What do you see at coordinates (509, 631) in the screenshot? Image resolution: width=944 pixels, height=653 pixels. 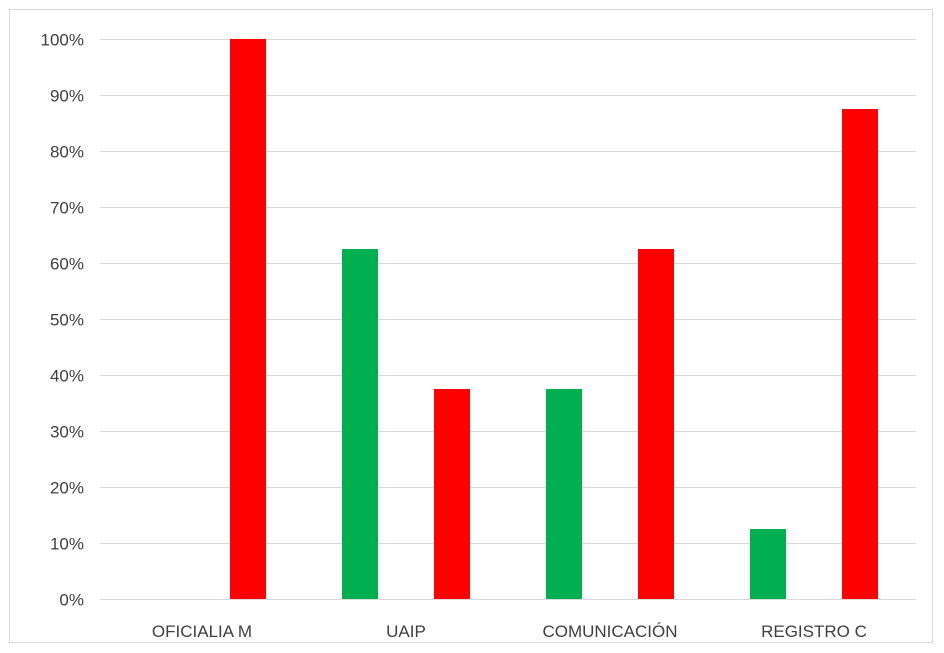 I see `x-axis-tick-labels: OFICIALIA M UAIP COMUNICACIÓN REGISTRO C` at bounding box center [509, 631].